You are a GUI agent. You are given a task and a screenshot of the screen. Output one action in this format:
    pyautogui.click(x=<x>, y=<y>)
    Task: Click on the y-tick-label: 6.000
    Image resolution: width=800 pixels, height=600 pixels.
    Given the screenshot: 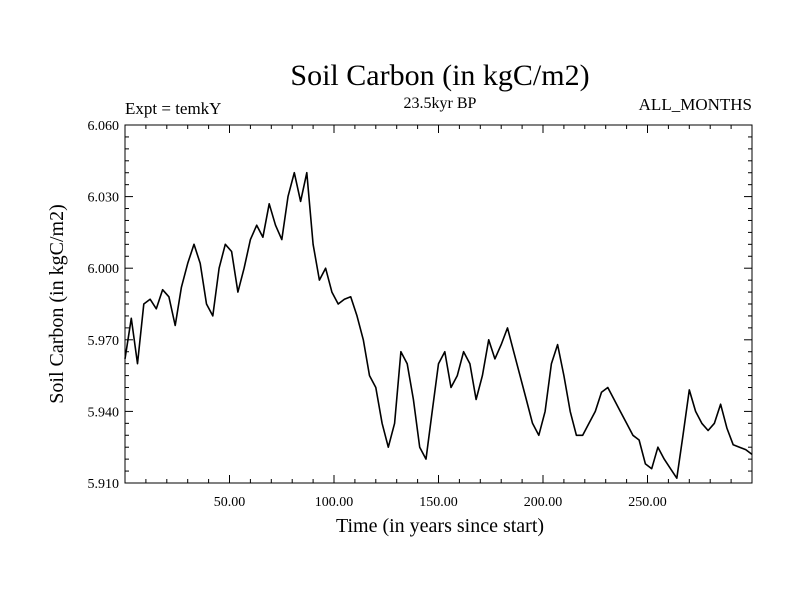 What is the action you would take?
    pyautogui.click(x=104, y=269)
    